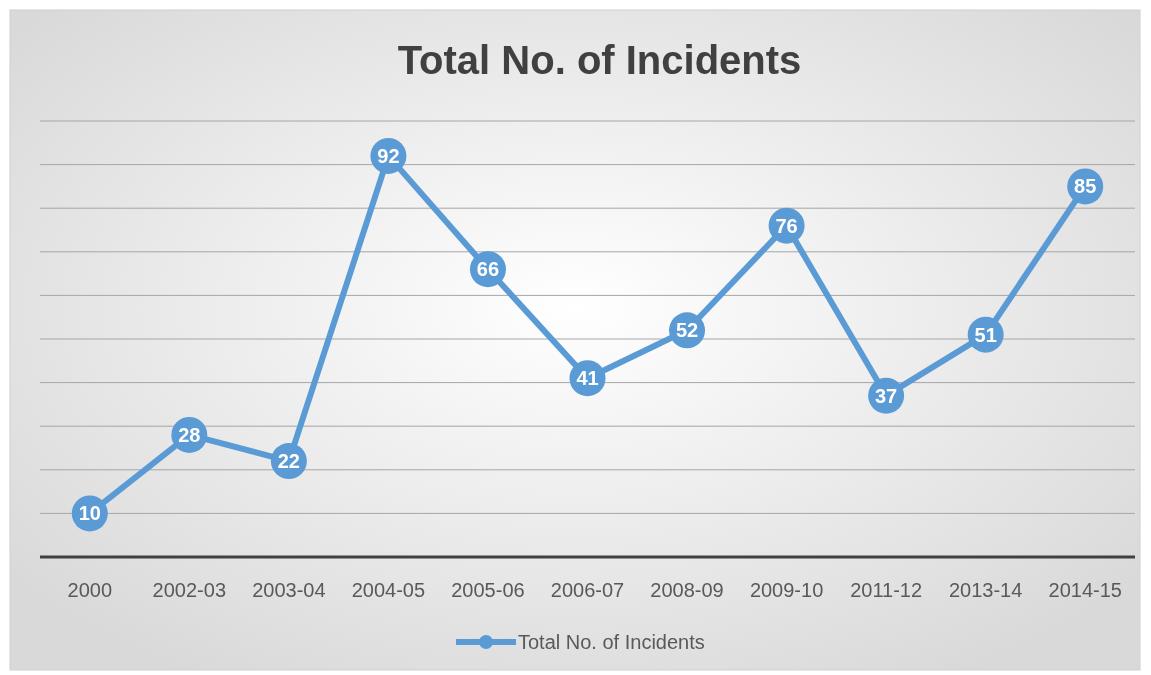 This screenshot has width=1151, height=675. Describe the element at coordinates (599, 60) in the screenshot. I see `chart-title: Total No. of Incidents` at that location.